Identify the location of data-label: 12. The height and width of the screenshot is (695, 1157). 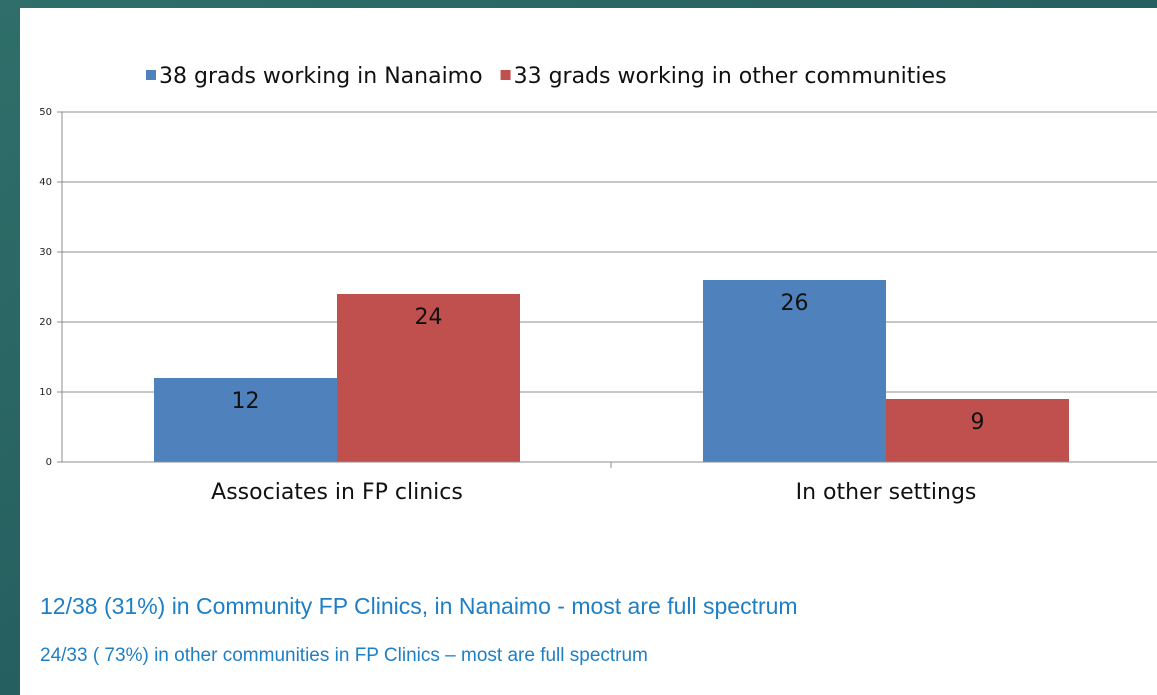
(246, 401).